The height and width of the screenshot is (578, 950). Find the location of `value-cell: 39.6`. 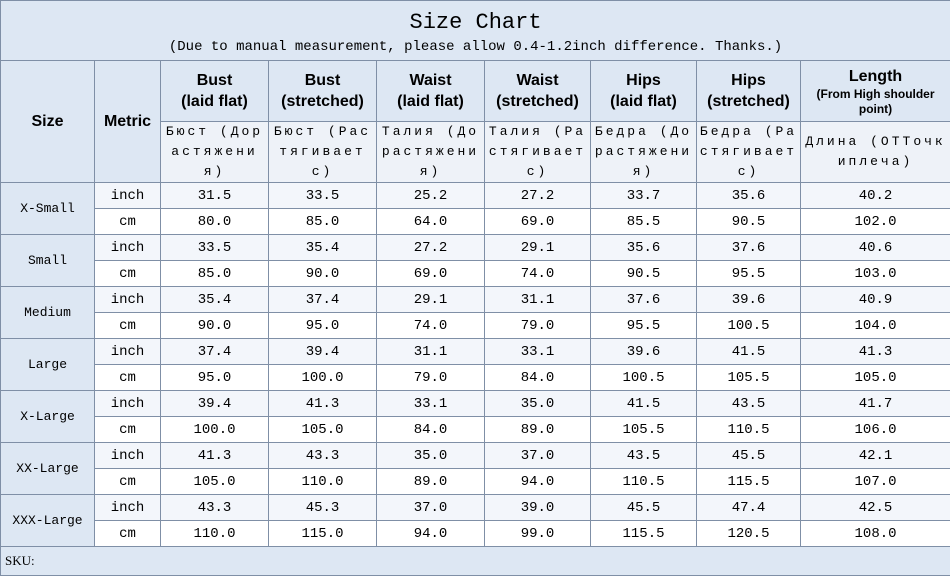

value-cell: 39.6 is located at coordinates (643, 351).